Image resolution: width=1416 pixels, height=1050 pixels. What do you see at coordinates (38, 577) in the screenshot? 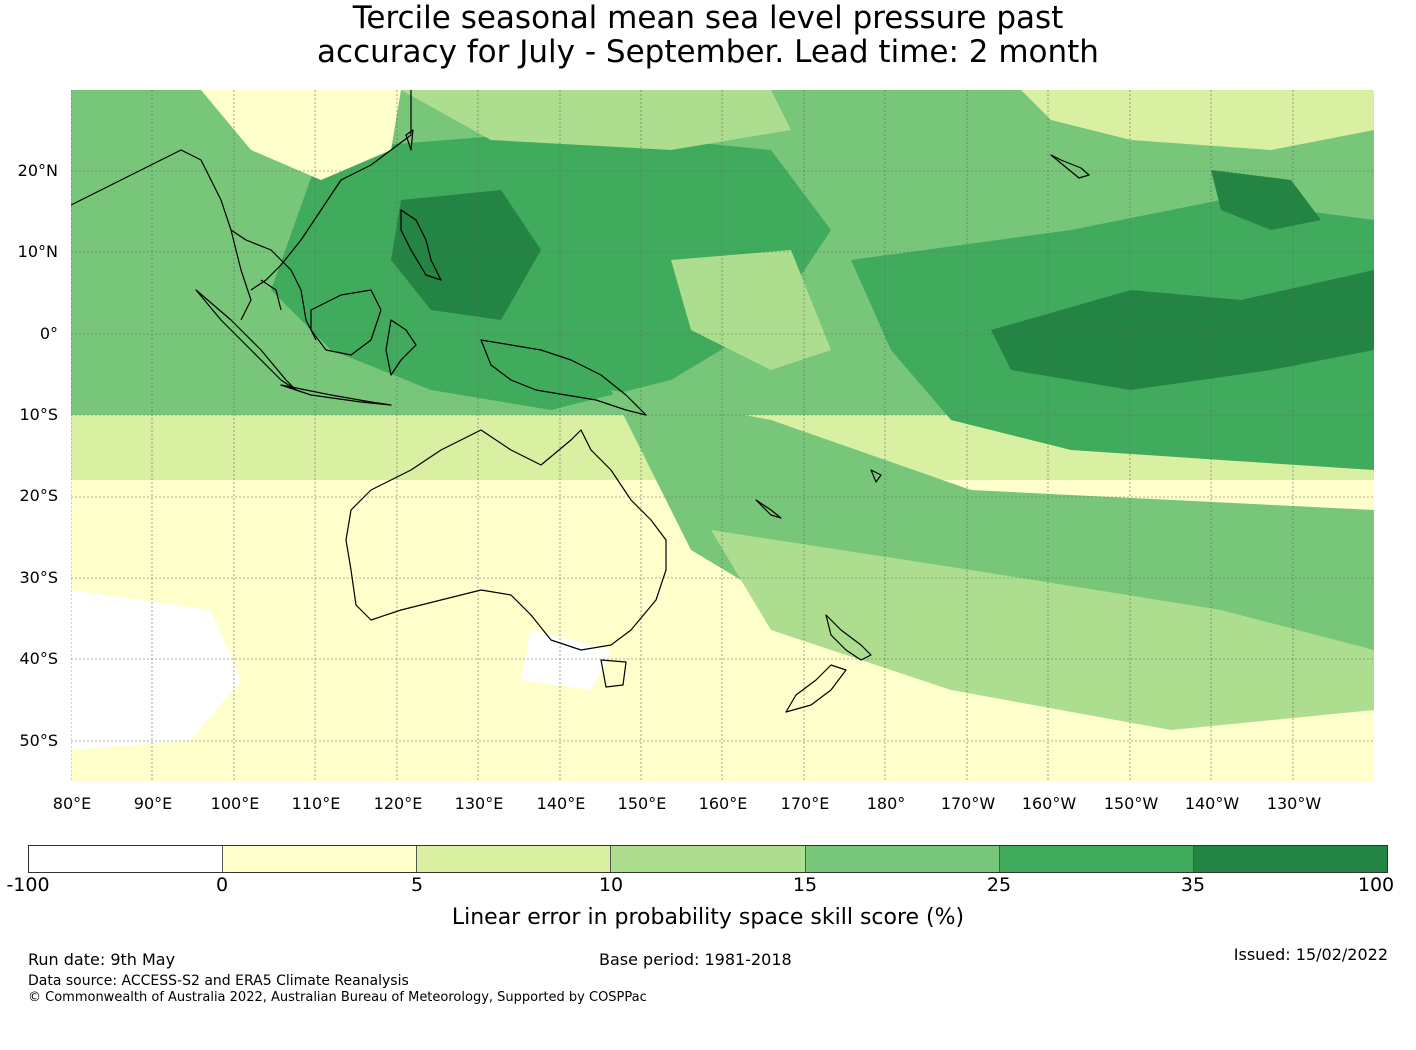
I see `lat-label: 30°S` at bounding box center [38, 577].